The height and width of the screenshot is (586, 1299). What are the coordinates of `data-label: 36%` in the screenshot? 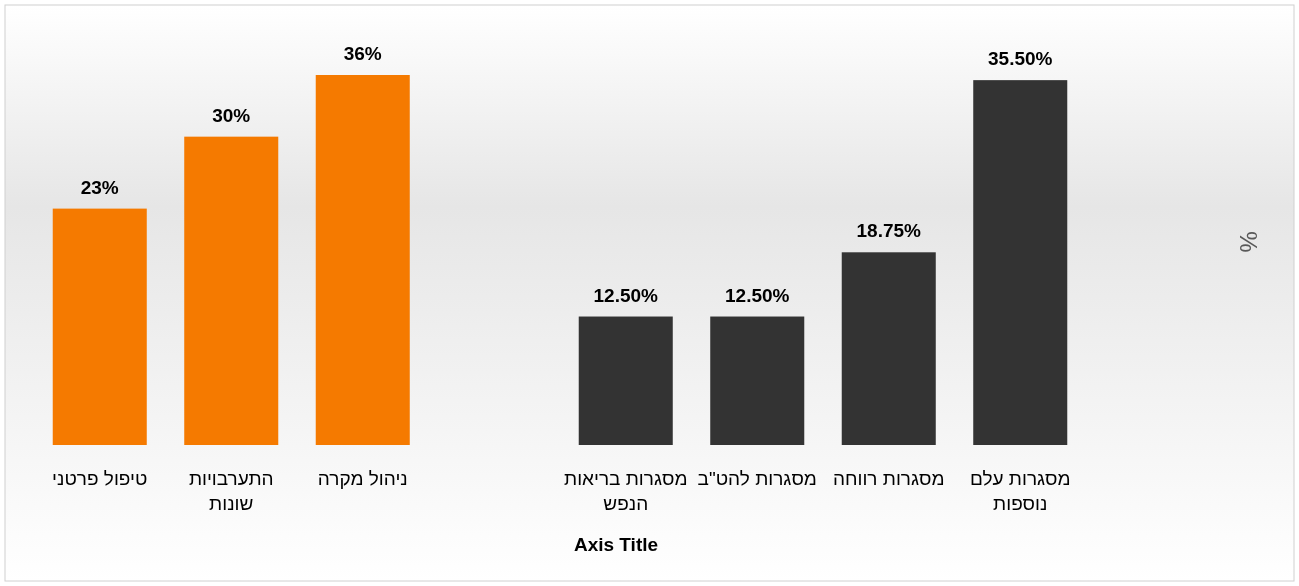 It's located at (362, 53).